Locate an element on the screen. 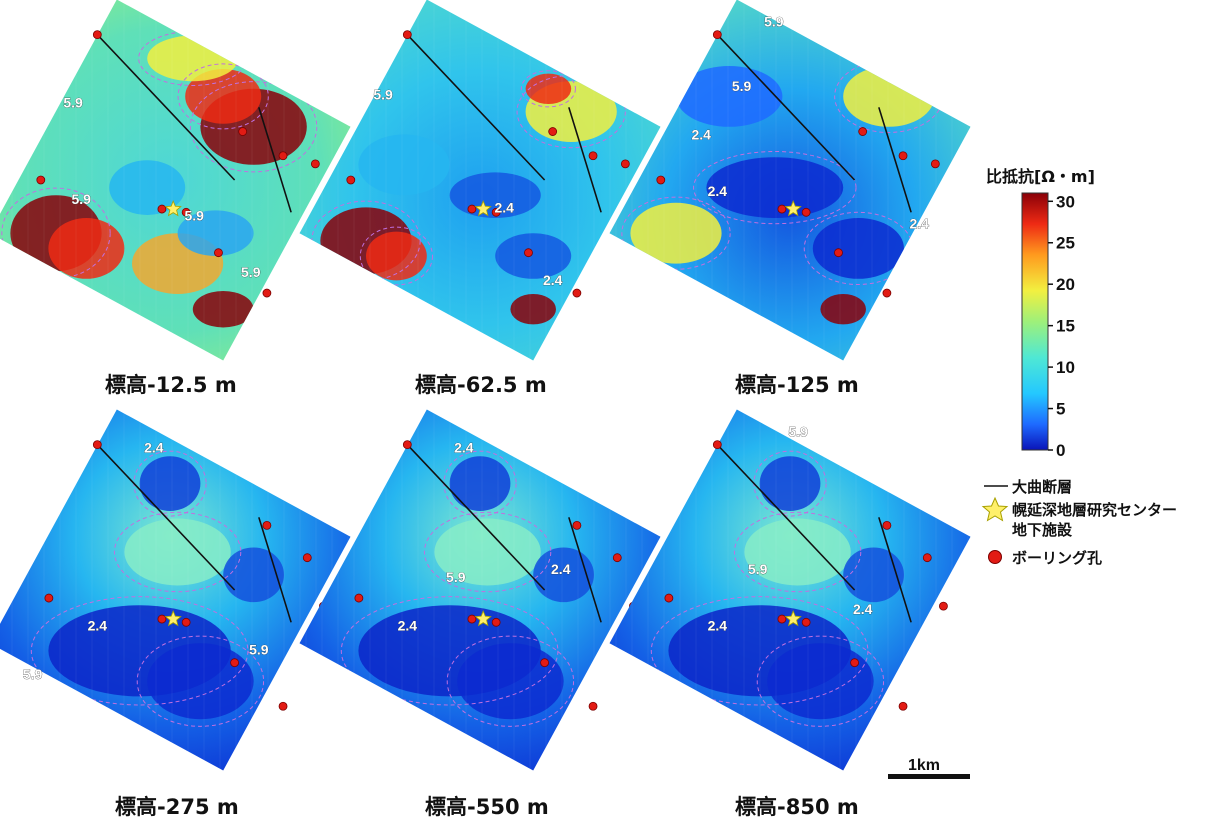  panel-elevation-label: 標高-550 m is located at coordinates (487, 807).